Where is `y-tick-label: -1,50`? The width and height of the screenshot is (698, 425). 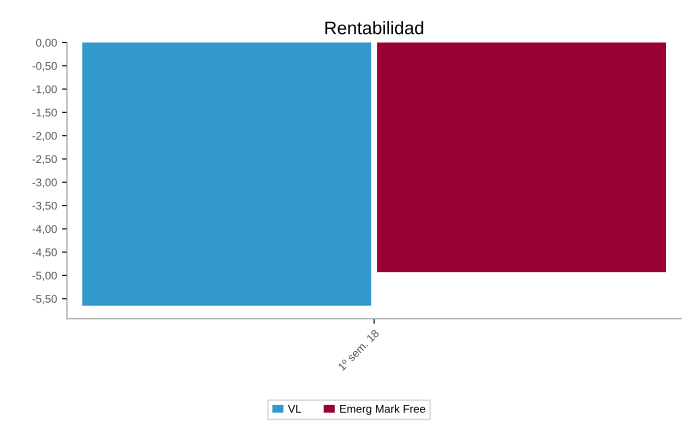 y-tick-label: -1,50 is located at coordinates (44, 113).